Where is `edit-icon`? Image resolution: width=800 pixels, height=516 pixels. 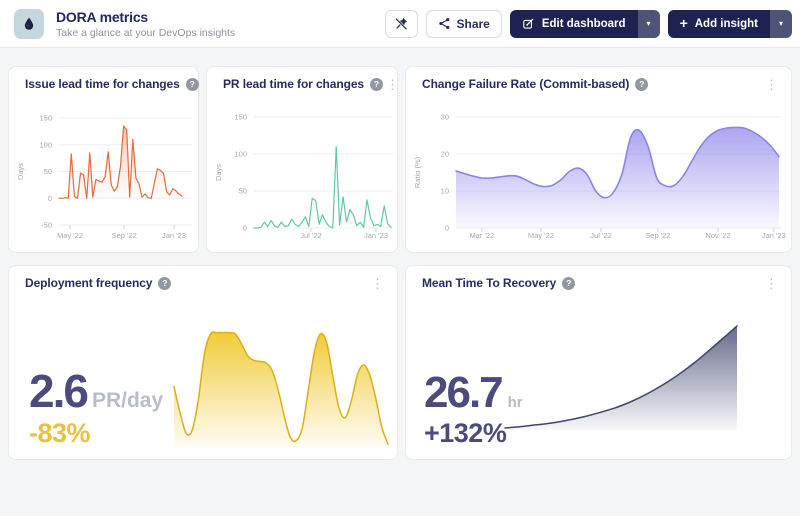
edit-icon is located at coordinates (528, 23).